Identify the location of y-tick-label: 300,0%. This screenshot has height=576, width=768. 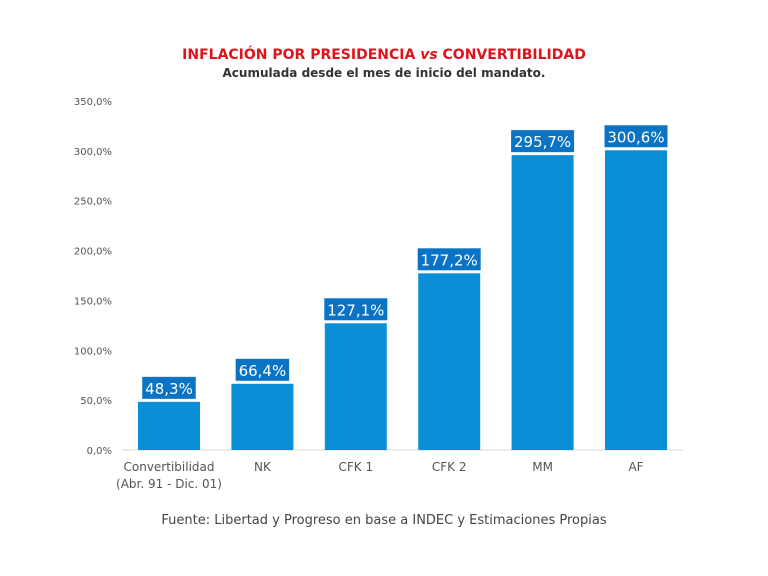
(93, 152).